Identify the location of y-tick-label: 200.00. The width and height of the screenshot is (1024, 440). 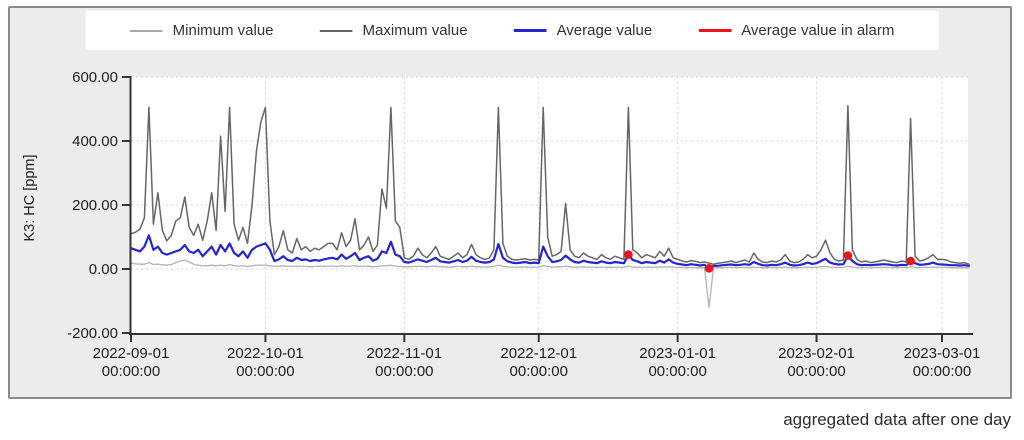
(95, 205).